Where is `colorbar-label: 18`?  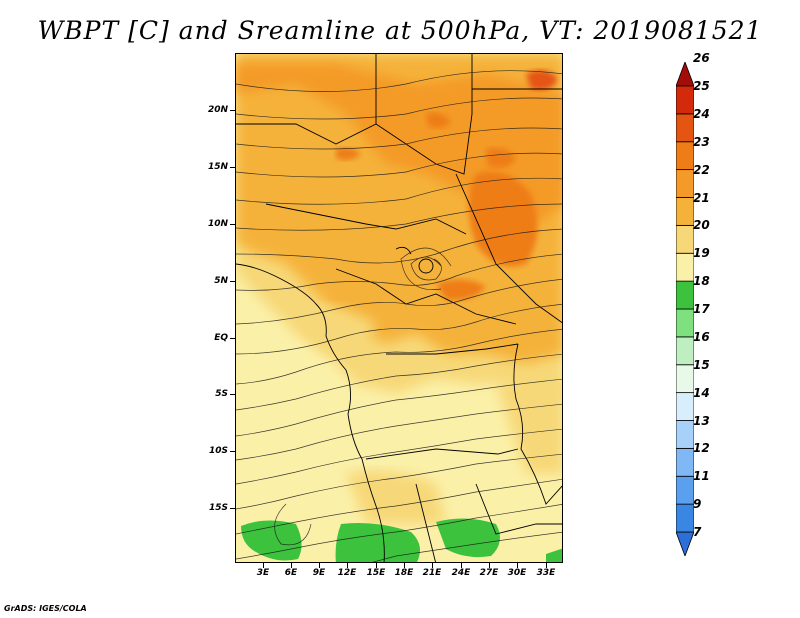 colorbar-label: 18 is located at coordinates (701, 281).